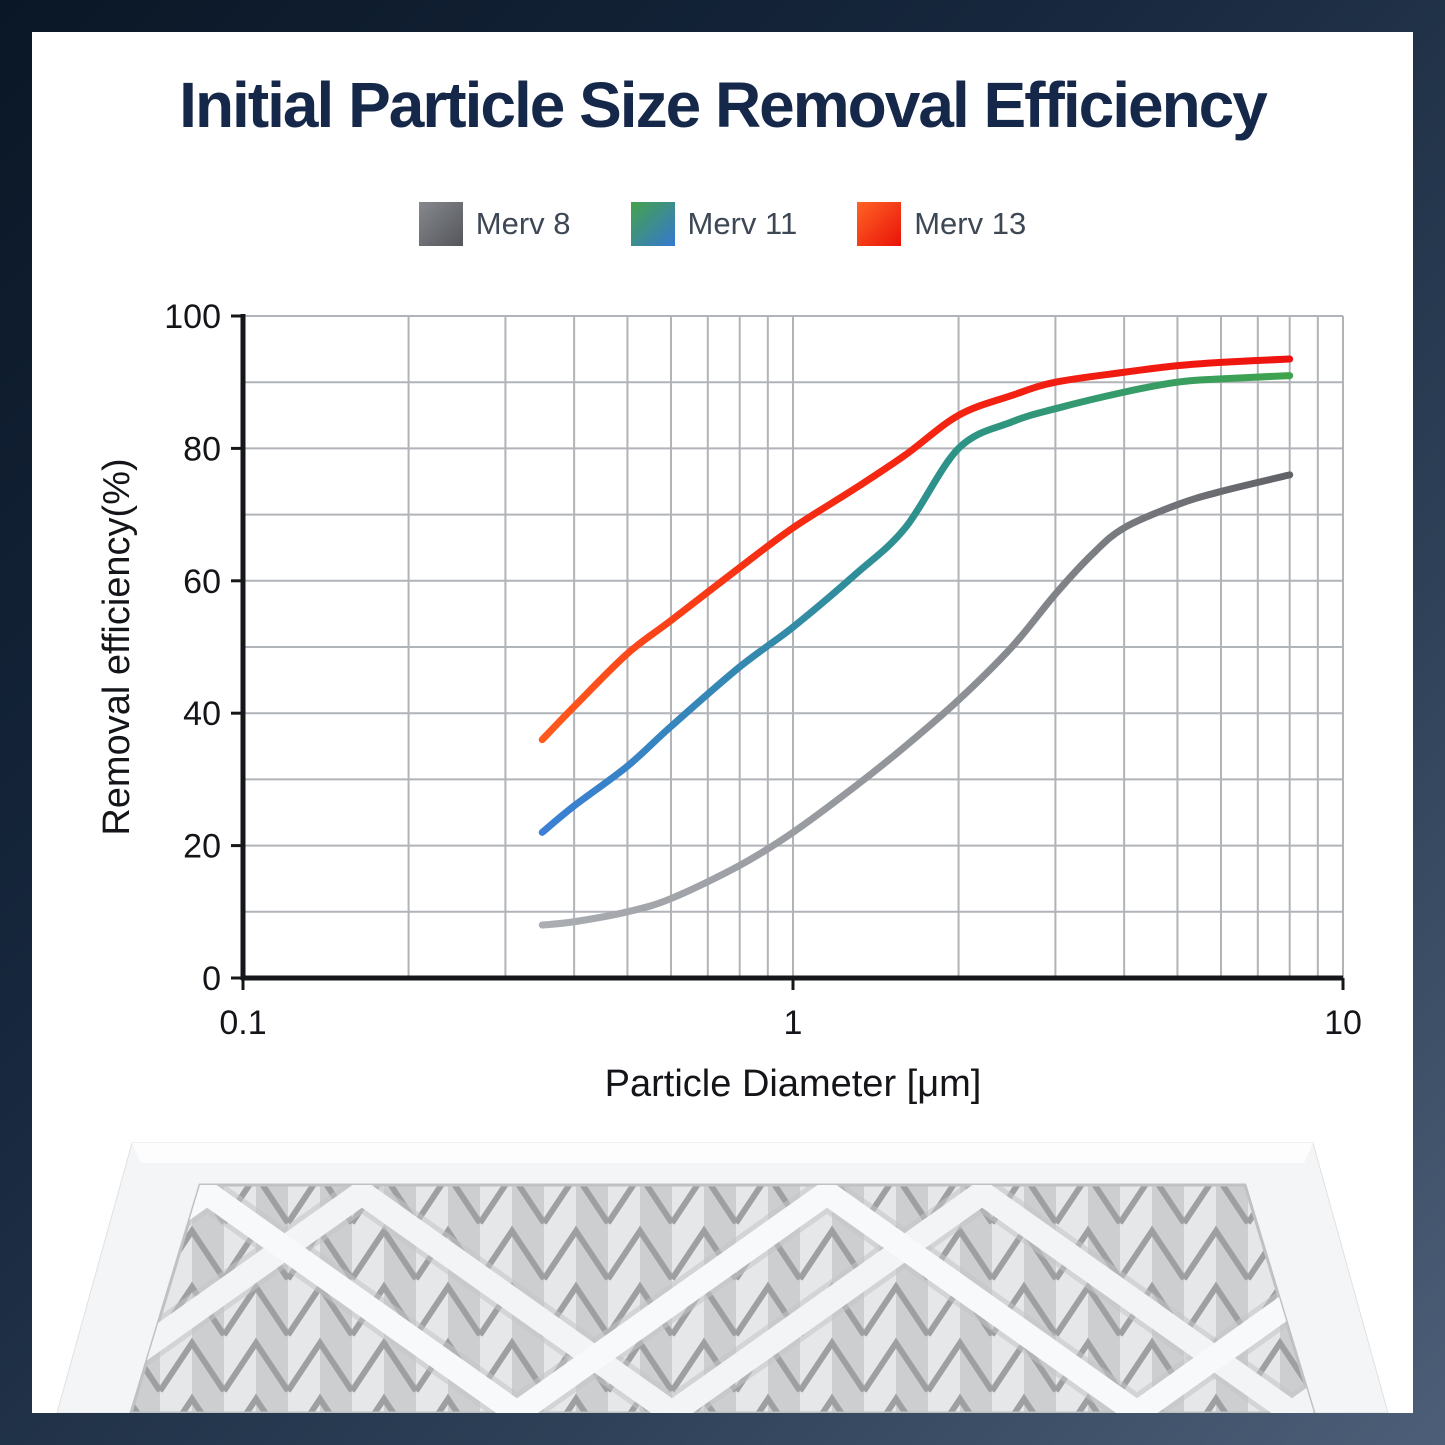 The width and height of the screenshot is (1445, 1445). I want to click on svg-text: 80, so click(202, 450).